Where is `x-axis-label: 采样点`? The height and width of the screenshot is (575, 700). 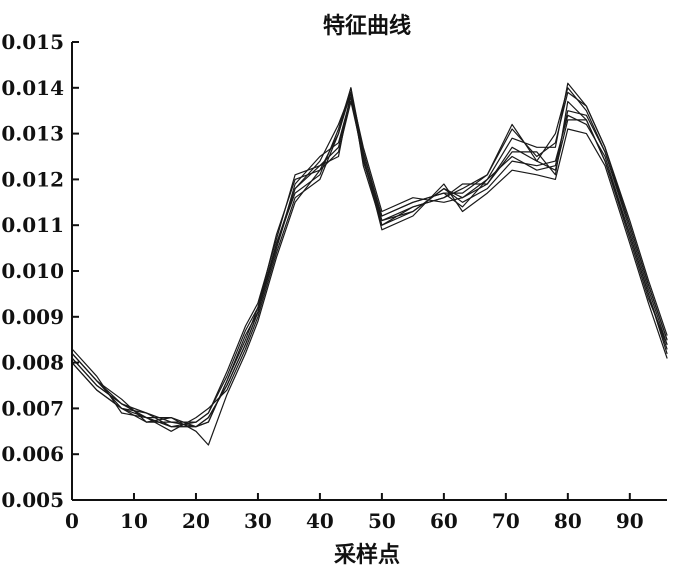
x-axis-label: 采样点 is located at coordinates (367, 555).